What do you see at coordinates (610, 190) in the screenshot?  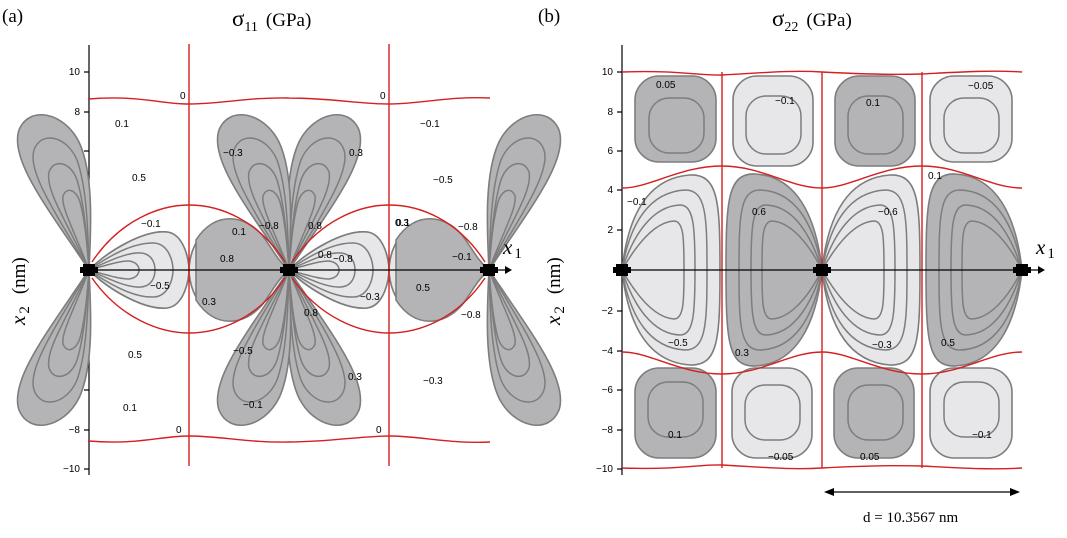 I see `svg-text: 4` at bounding box center [610, 190].